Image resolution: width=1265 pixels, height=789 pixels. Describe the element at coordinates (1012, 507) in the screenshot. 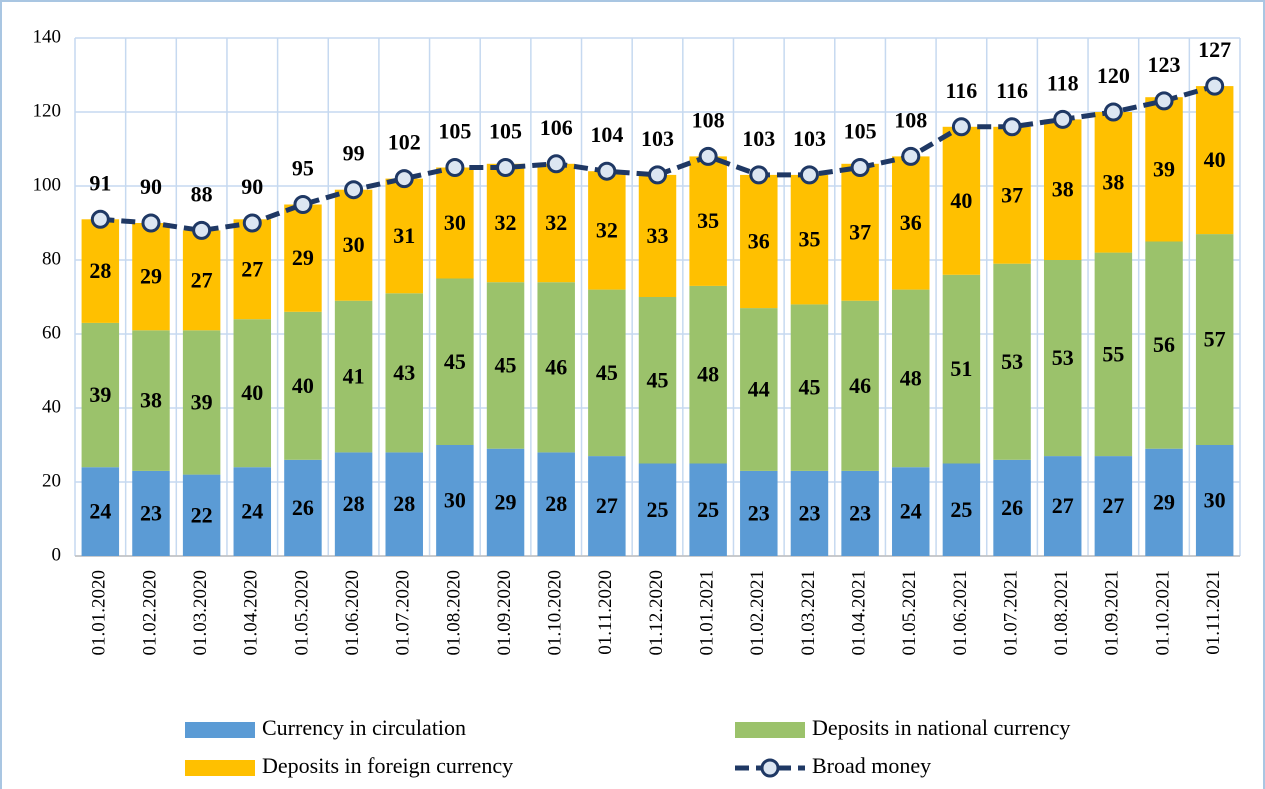

I see `data-label: 26` at that location.